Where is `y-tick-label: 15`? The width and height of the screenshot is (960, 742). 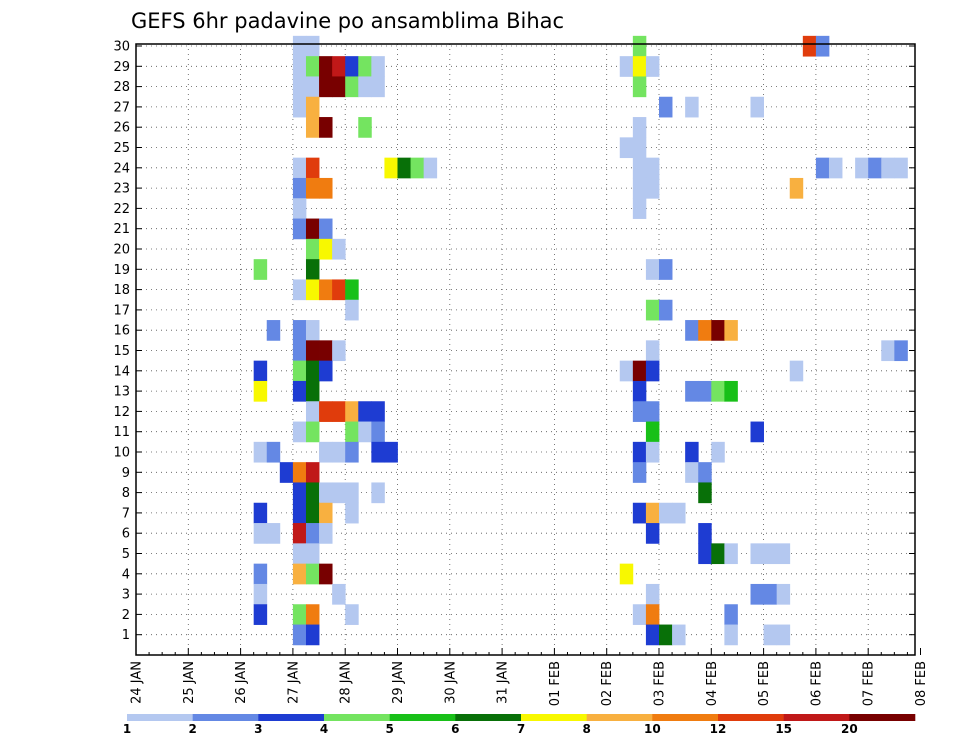
y-tick-label: 15 is located at coordinates (121, 351).